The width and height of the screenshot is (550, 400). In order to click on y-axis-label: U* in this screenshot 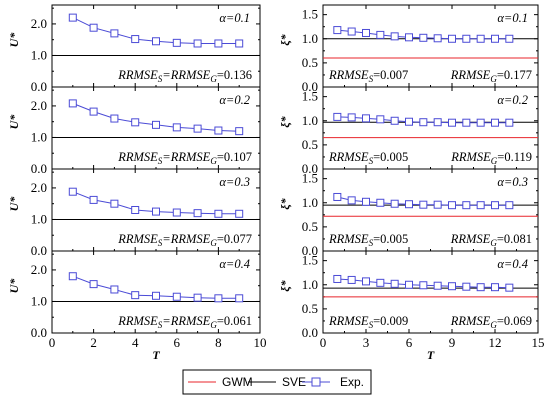, I will do `click(14, 122)`.